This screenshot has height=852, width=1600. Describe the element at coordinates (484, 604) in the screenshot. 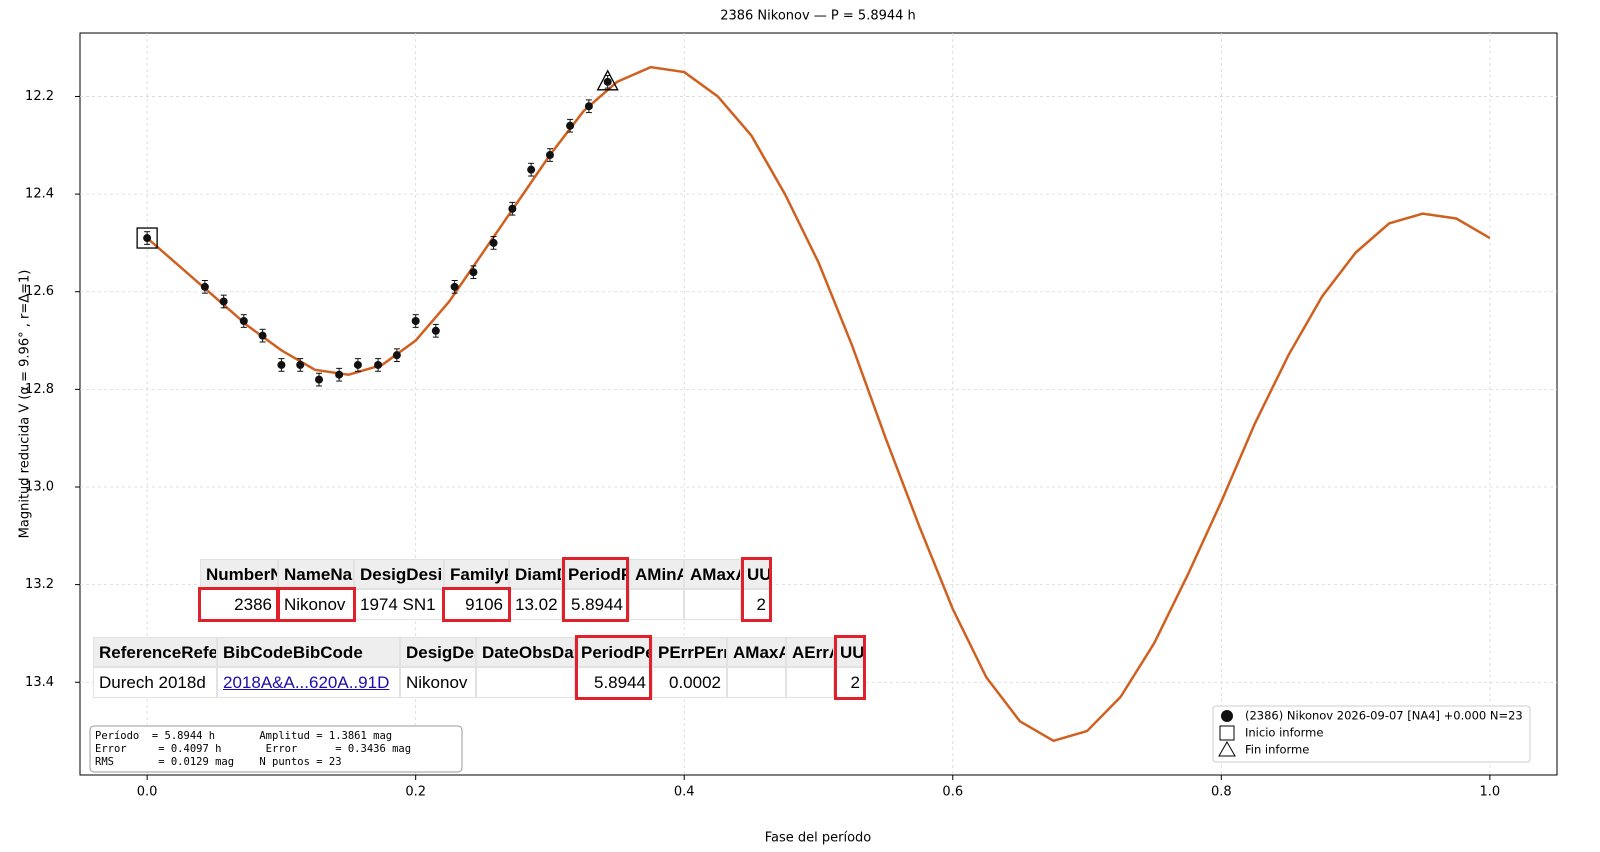

I see `cell-text: 9106` at that location.